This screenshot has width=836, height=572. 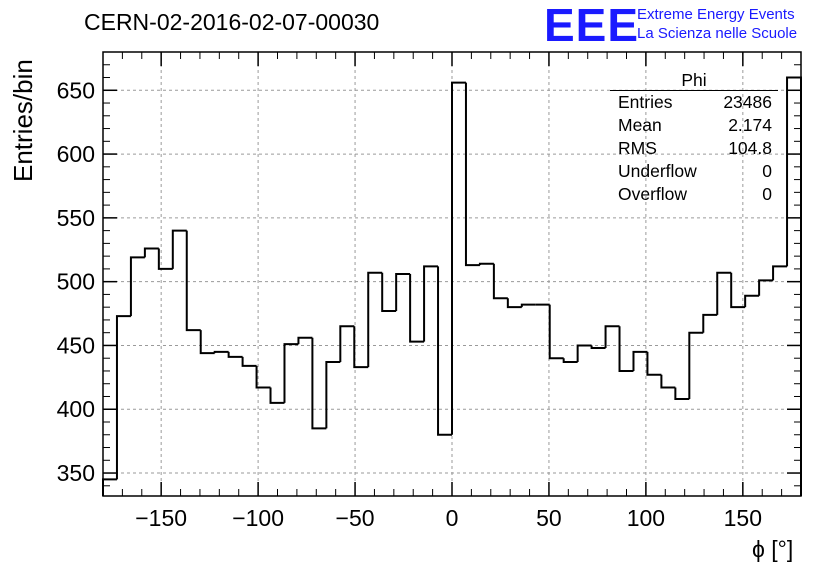 I want to click on y-tick-label: 650, so click(x=76, y=90).